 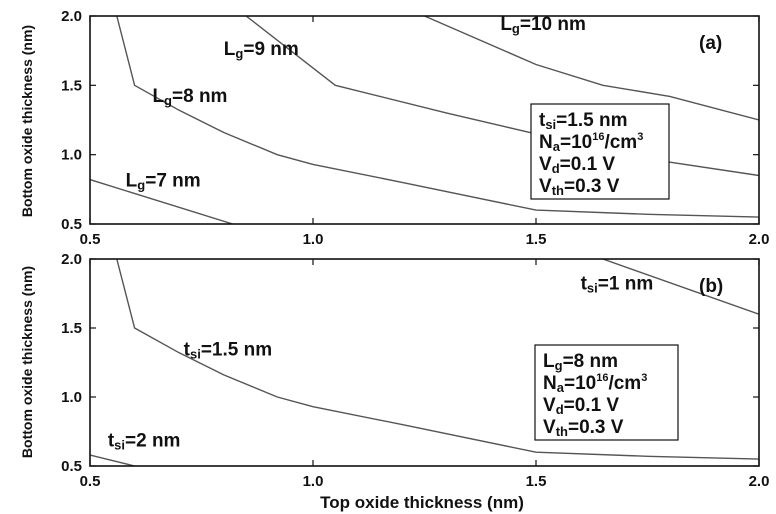 What do you see at coordinates (583, 121) in the screenshot?
I see `parameter-line: tsi=1.5 nm` at bounding box center [583, 121].